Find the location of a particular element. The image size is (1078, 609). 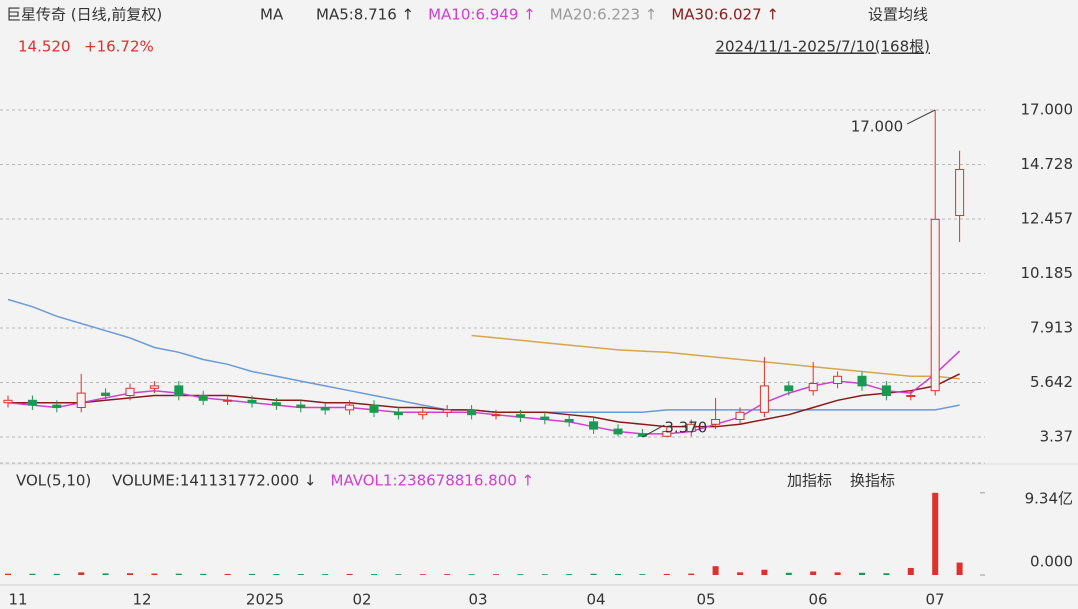

y-tick-label: 17.000 is located at coordinates (1047, 109).